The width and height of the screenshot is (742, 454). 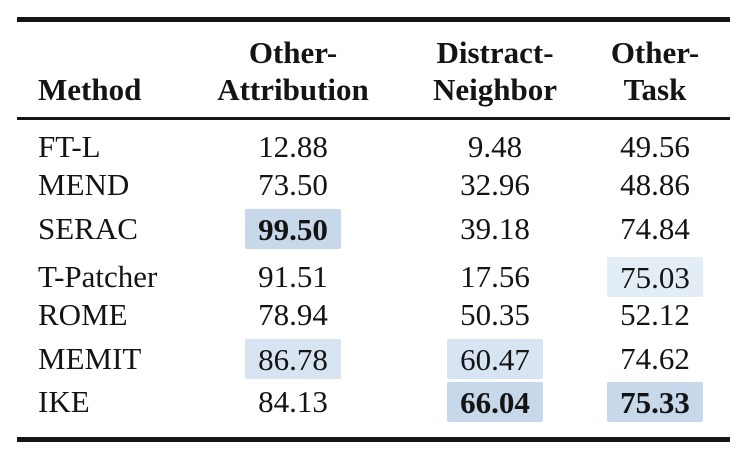 What do you see at coordinates (84, 184) in the screenshot?
I see `method-cell: MEND` at bounding box center [84, 184].